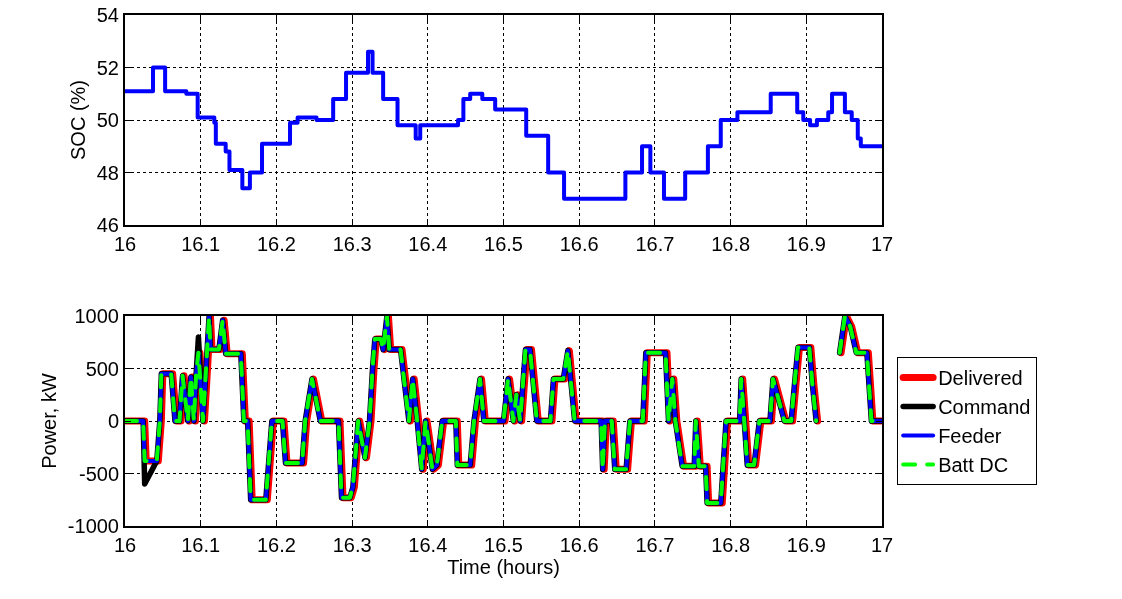 Image resolution: width=1122 pixels, height=599 pixels. What do you see at coordinates (98, 473) in the screenshot?
I see `y-tick-label: -500` at bounding box center [98, 473].